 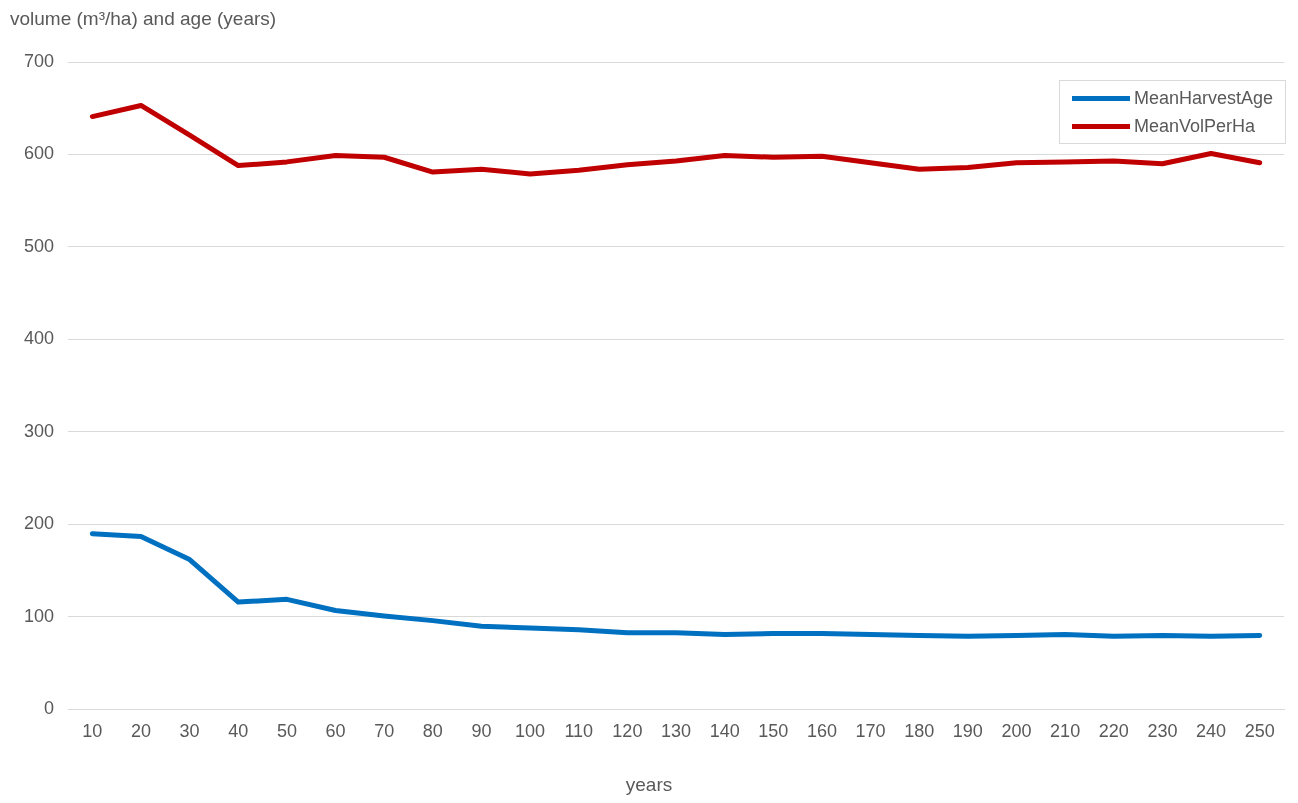 What do you see at coordinates (530, 731) in the screenshot?
I see `x-tick-label: 100` at bounding box center [530, 731].